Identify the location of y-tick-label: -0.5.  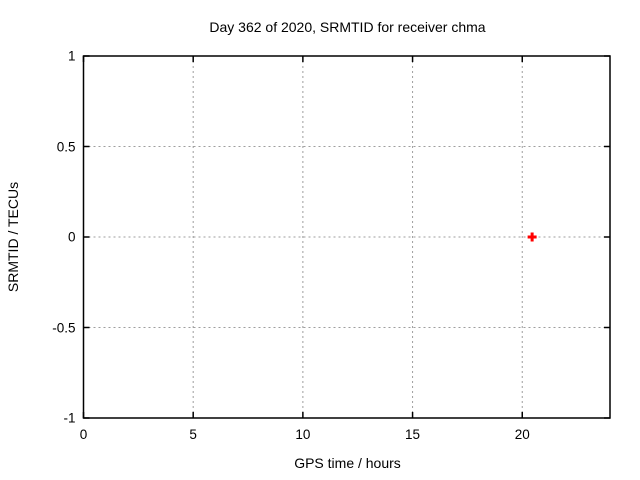
(64, 327).